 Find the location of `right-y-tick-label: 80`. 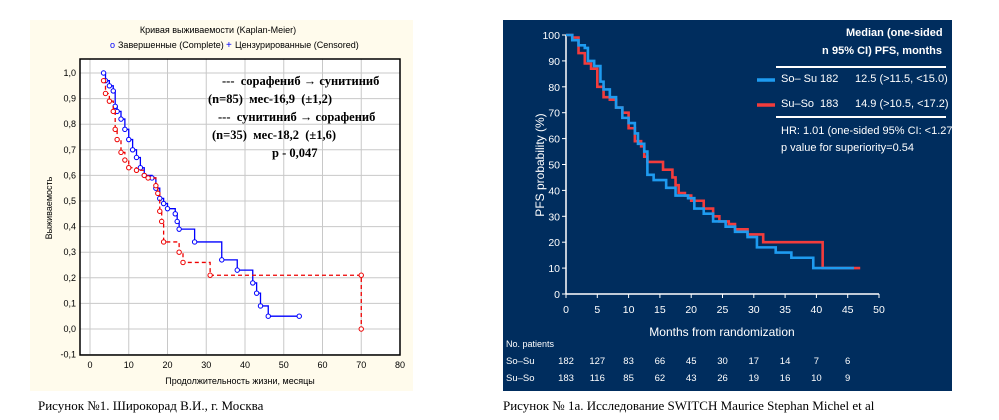

right-y-tick-label: 80 is located at coordinates (554, 88).